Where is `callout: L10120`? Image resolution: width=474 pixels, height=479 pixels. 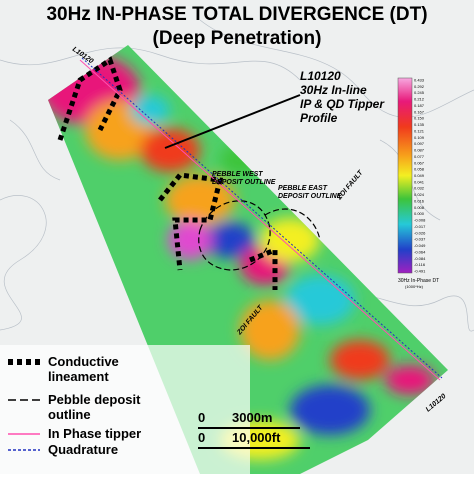
callout: L10120 is located at coordinates (320, 76).